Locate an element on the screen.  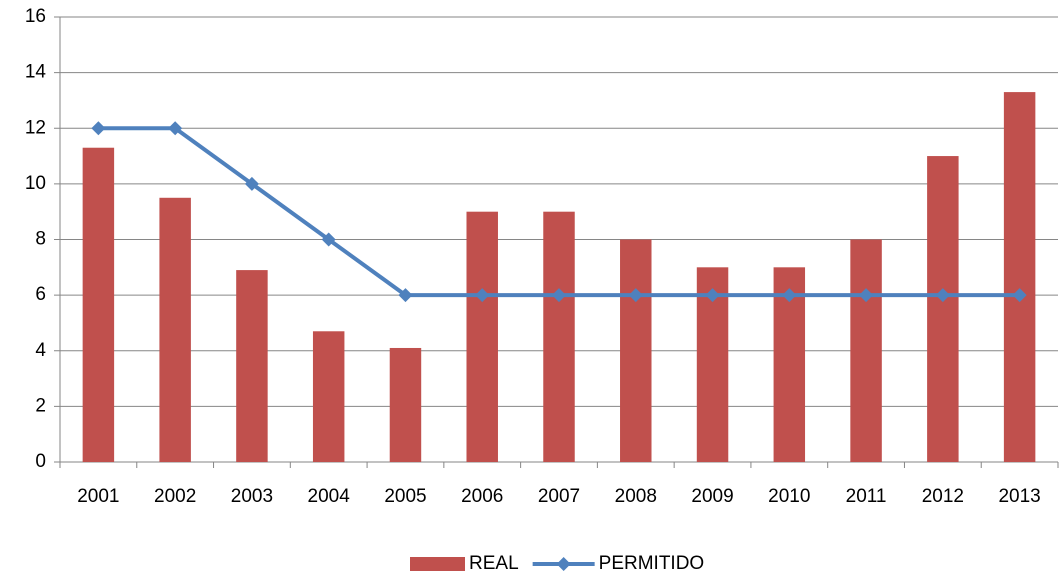
y-tick-label: 2 is located at coordinates (40, 405).